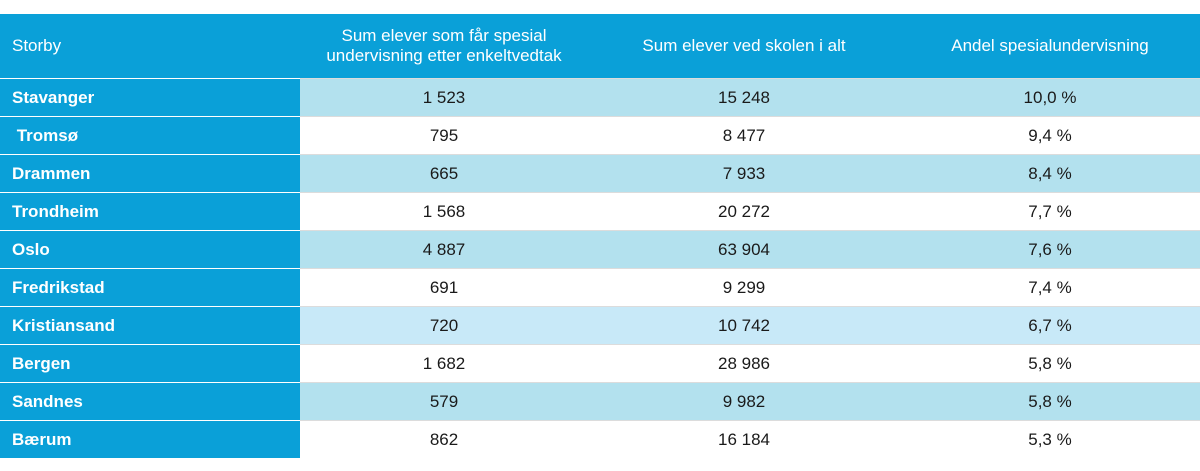 This screenshot has height=471, width=1200. I want to click on share-cell: 5,3 %, so click(1050, 439).